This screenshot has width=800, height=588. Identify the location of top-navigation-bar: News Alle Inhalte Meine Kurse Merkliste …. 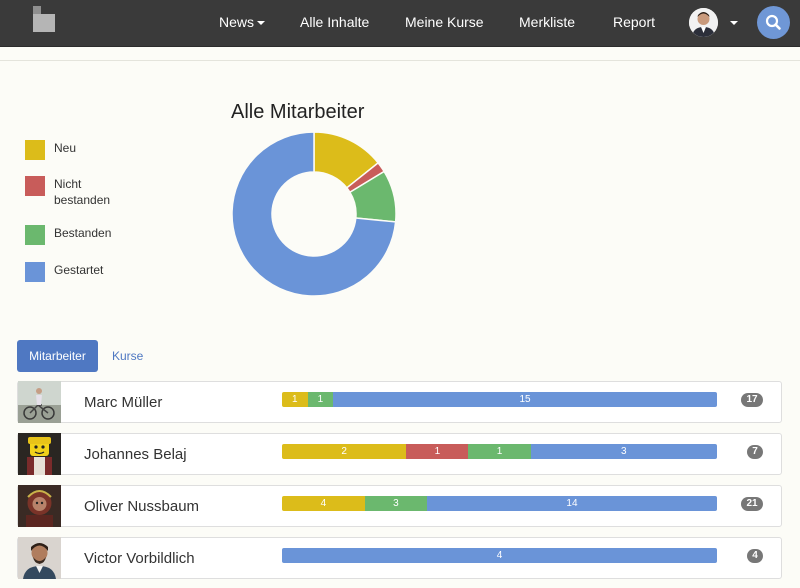
(400, 23).